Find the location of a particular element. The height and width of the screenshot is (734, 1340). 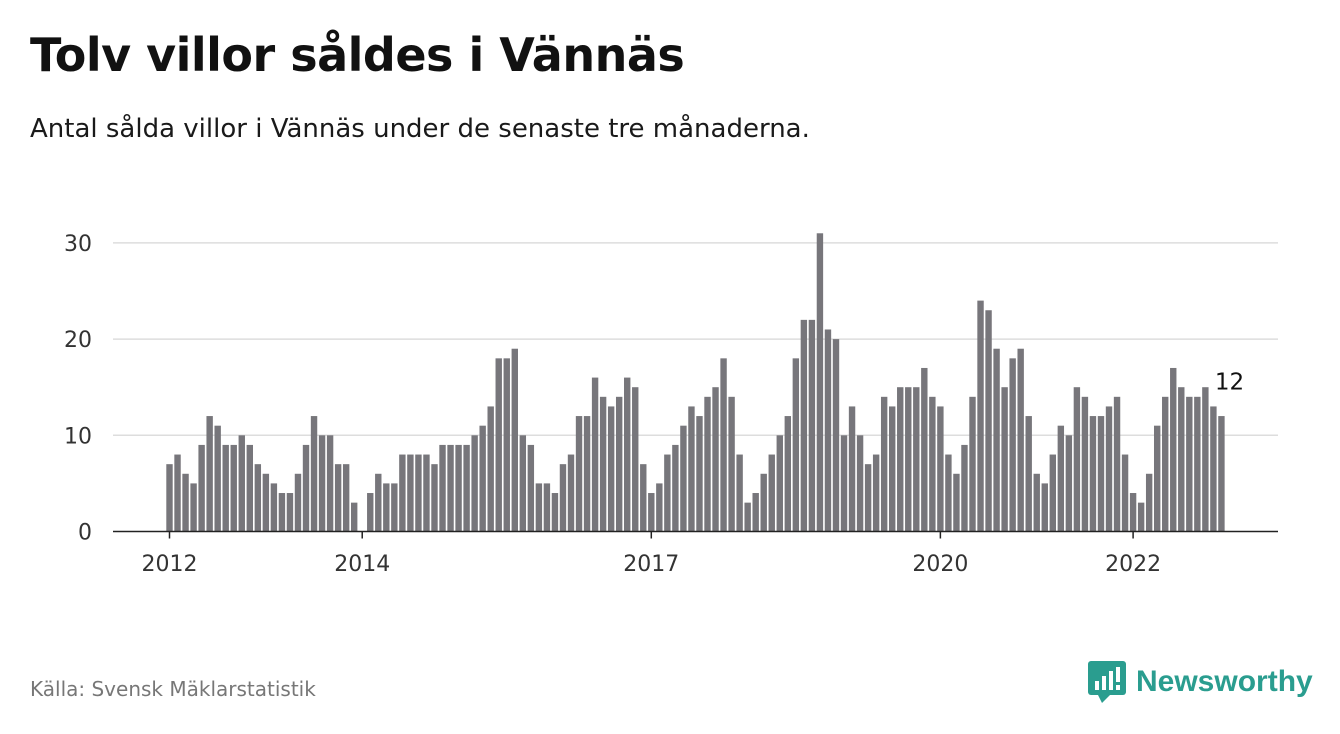

y-tick-label: 30 is located at coordinates (78, 244).